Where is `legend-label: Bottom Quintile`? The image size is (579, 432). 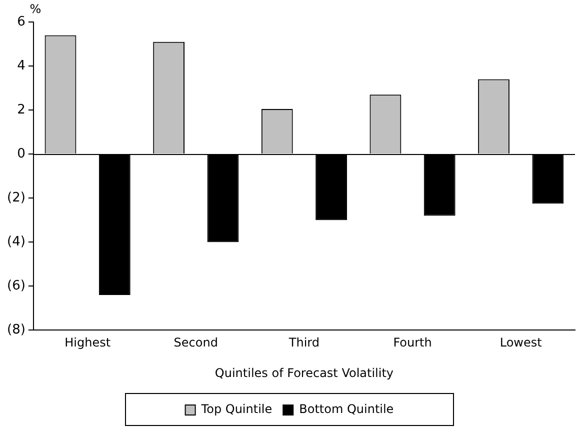 legend-label: Bottom Quintile is located at coordinates (346, 409).